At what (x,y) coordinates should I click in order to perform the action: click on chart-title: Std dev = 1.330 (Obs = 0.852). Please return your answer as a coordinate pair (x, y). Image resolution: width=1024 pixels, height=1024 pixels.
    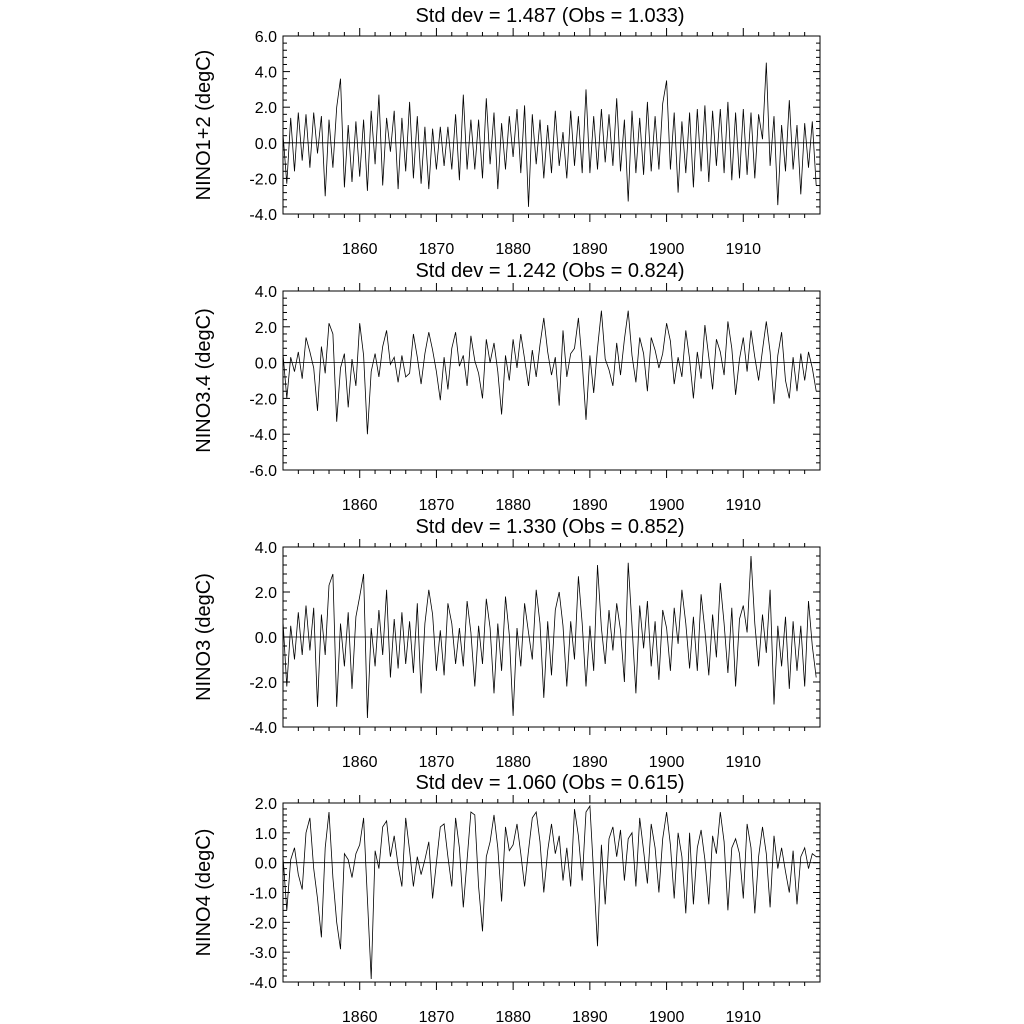
    Looking at the image, I should click on (549, 527).